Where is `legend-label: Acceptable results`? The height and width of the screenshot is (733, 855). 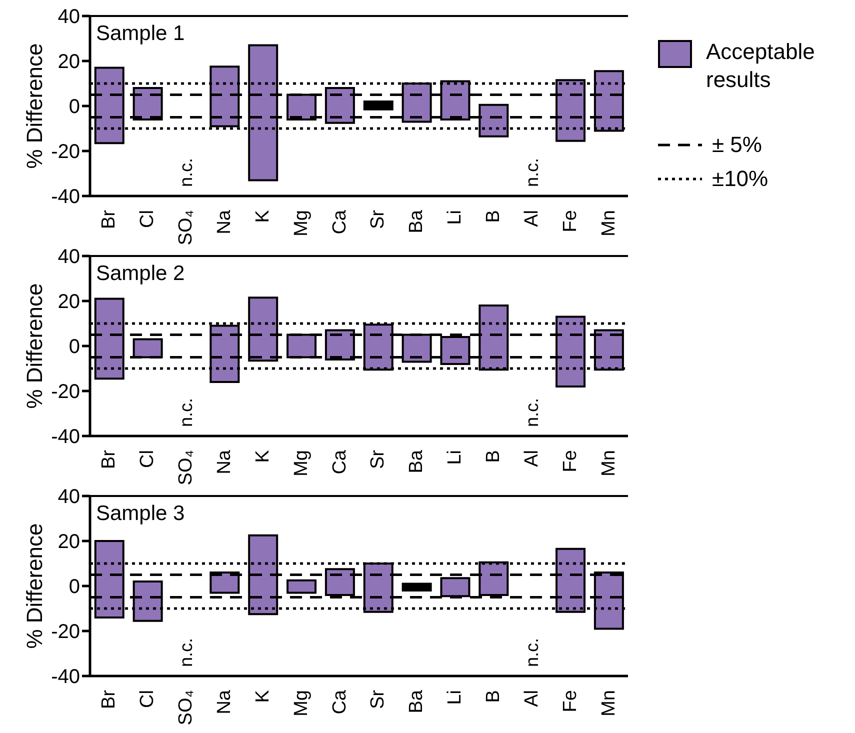 legend-label: Acceptable results is located at coordinates (761, 66).